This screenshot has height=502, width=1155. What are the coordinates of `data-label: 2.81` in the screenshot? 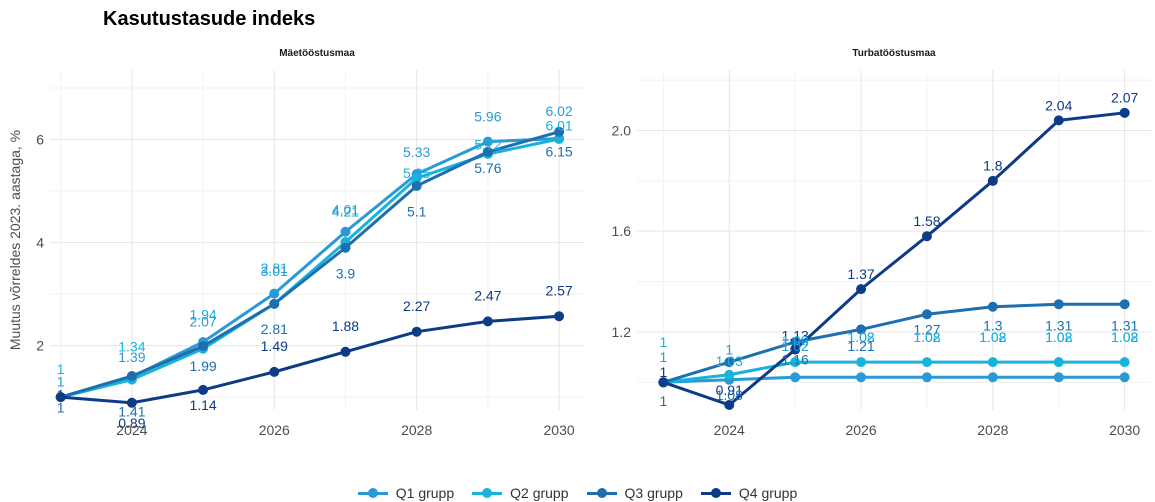 It's located at (274, 329).